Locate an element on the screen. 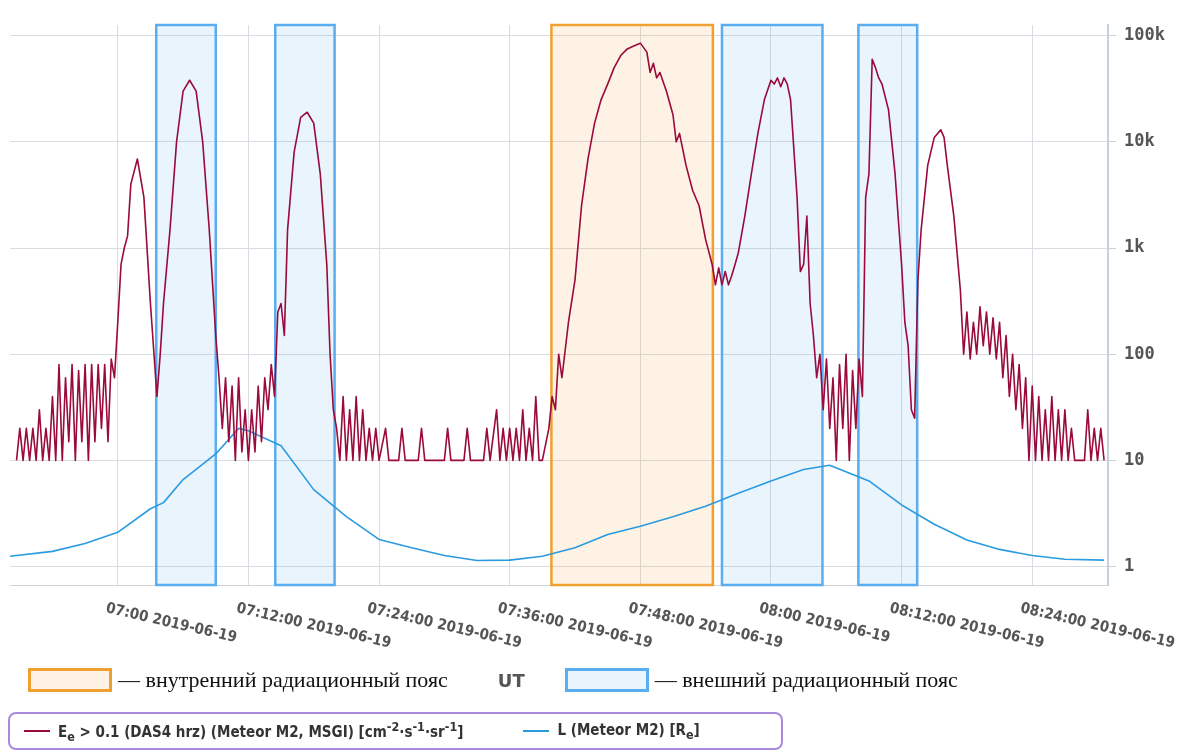 The height and width of the screenshot is (756, 1183). y-tick-label: 10 is located at coordinates (1134, 458).